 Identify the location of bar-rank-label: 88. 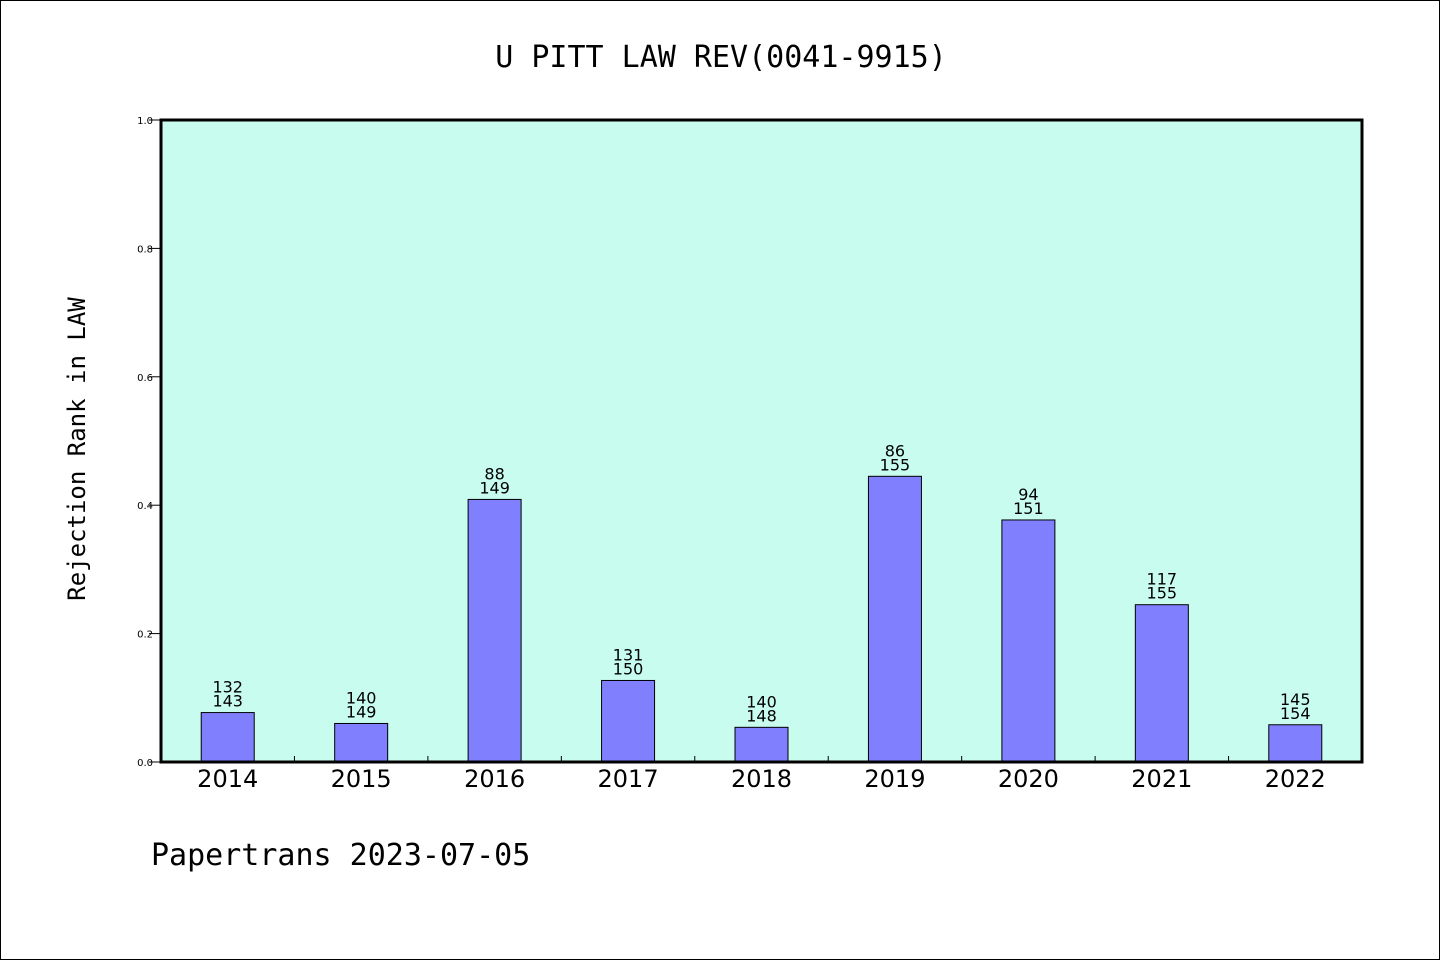
(494, 473).